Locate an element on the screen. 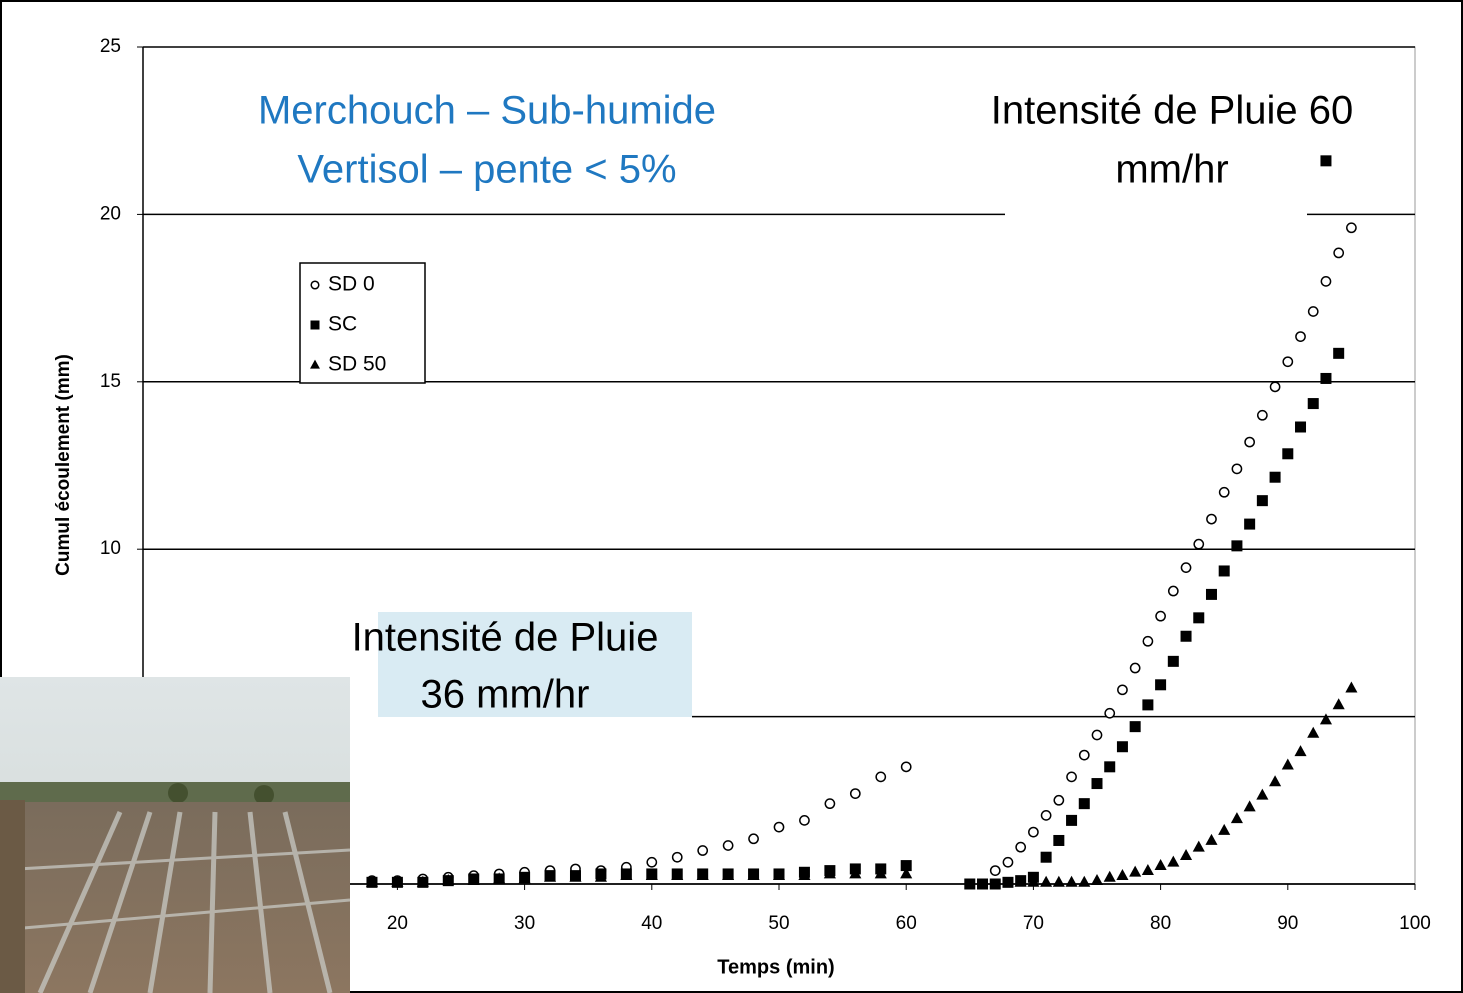  annotation-box is located at coordinates (1156, 215).